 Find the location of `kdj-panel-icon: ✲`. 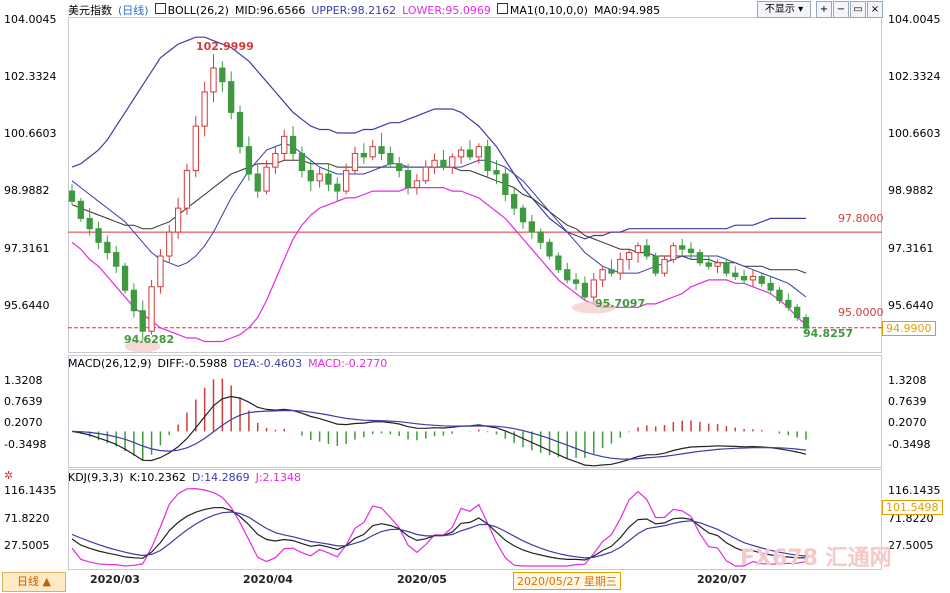

kdj-panel-icon: ✲ is located at coordinates (9, 475).